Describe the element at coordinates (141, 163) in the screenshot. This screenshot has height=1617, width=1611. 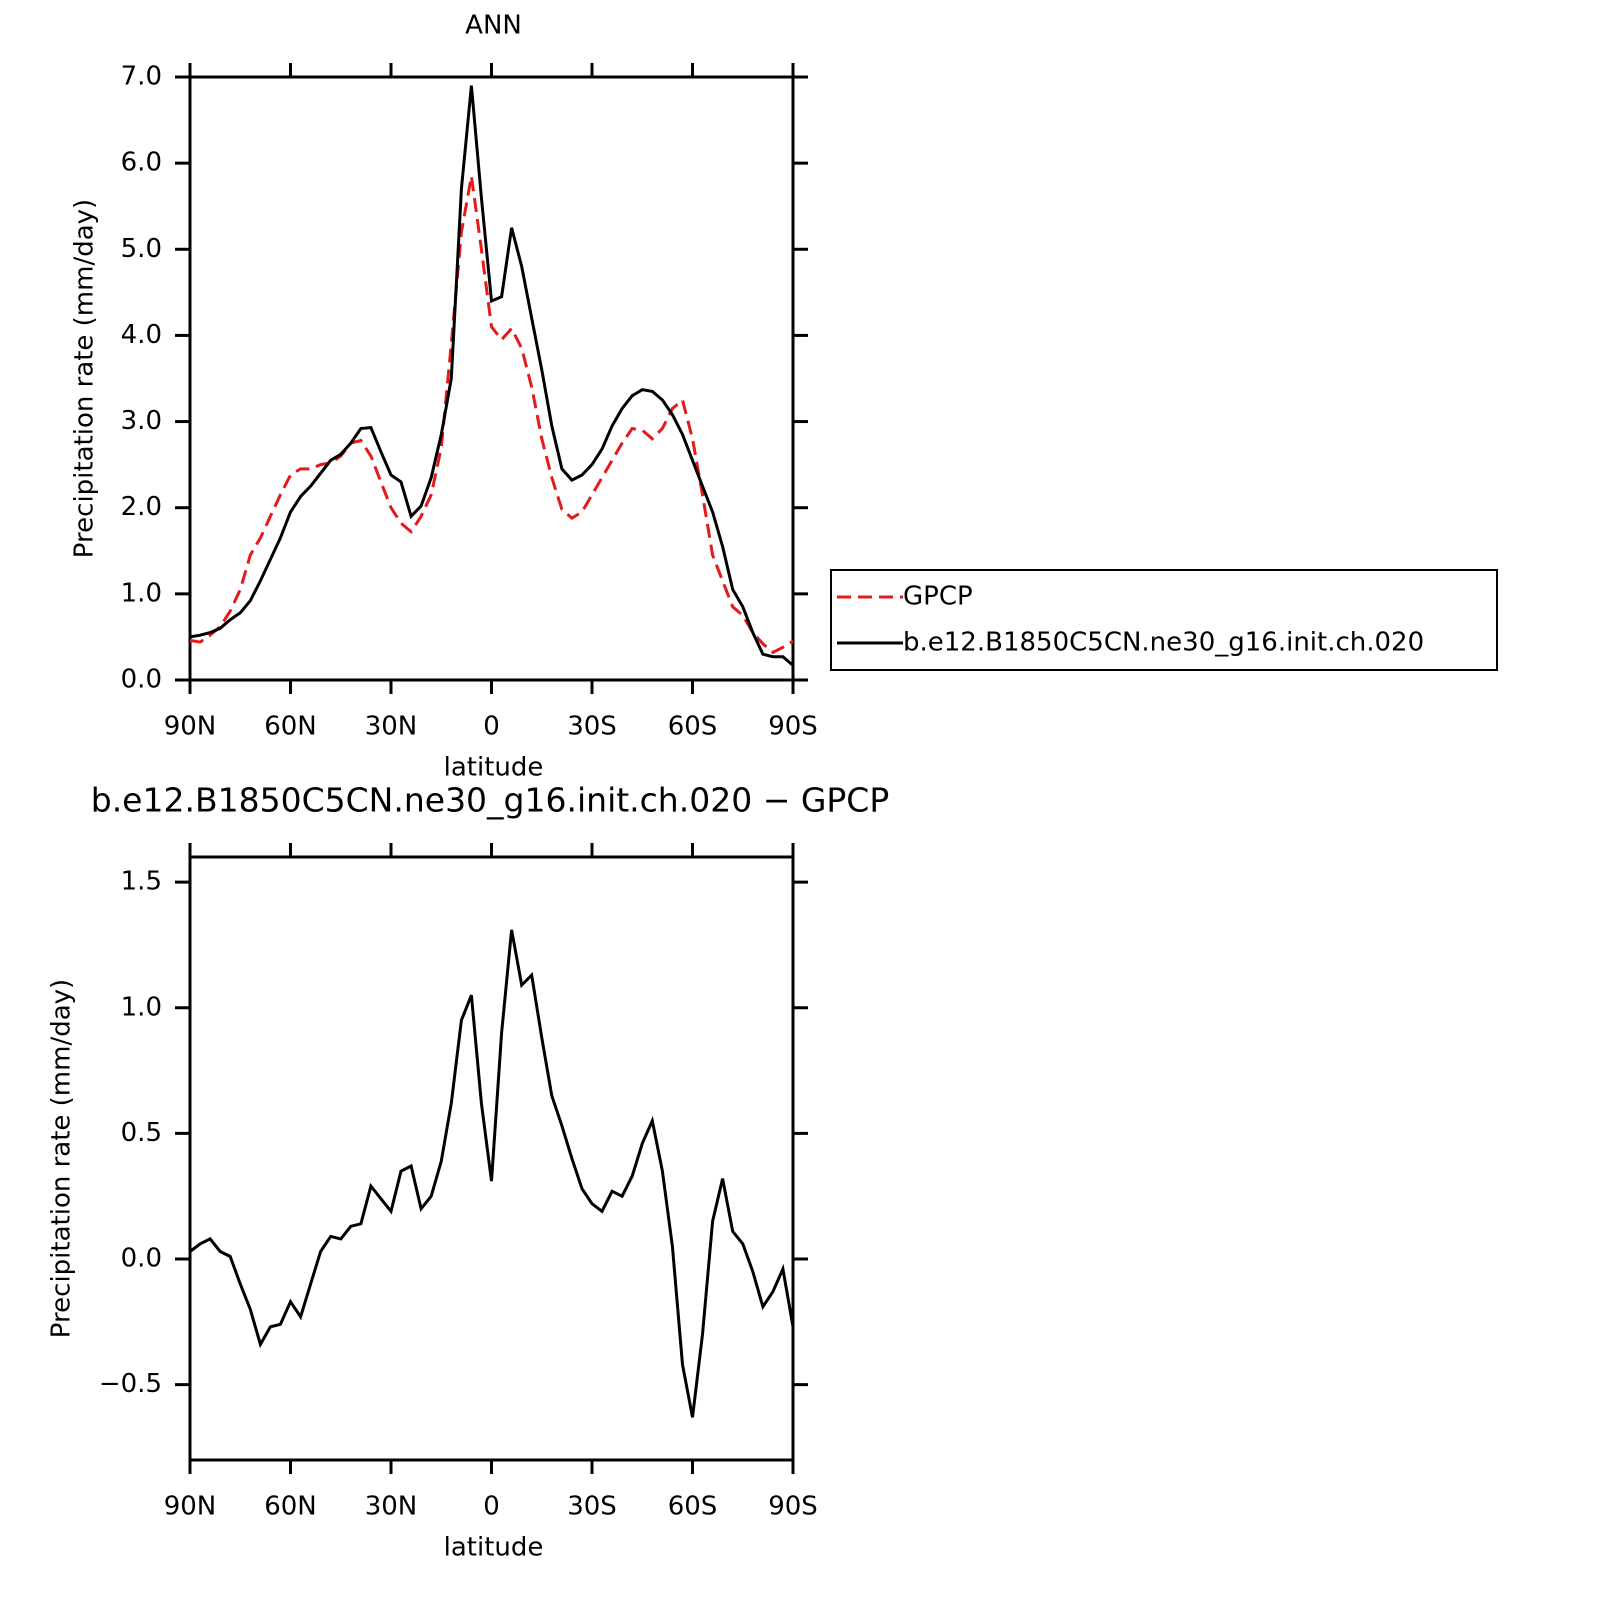
I see `y-tick-label: 6.0` at that location.